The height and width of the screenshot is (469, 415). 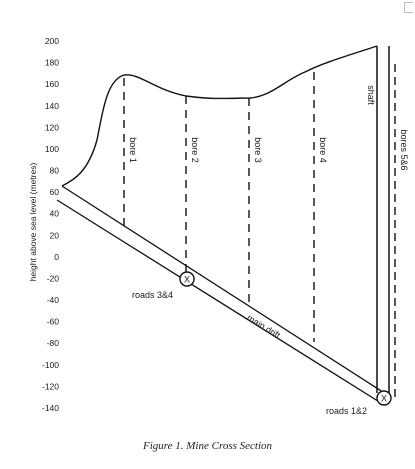 What do you see at coordinates (404, 149) in the screenshot?
I see `bores-5-6-label: bores 5&6` at bounding box center [404, 149].